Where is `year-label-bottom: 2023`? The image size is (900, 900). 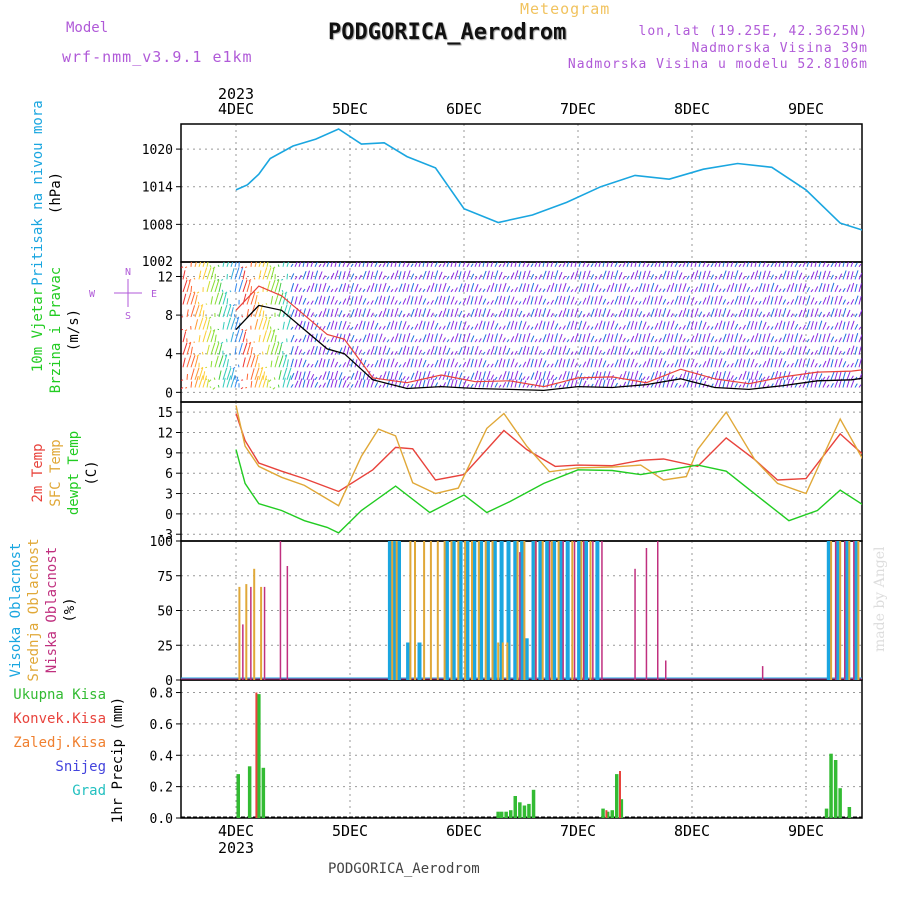 year-label-bottom: 2023 is located at coordinates (236, 848).